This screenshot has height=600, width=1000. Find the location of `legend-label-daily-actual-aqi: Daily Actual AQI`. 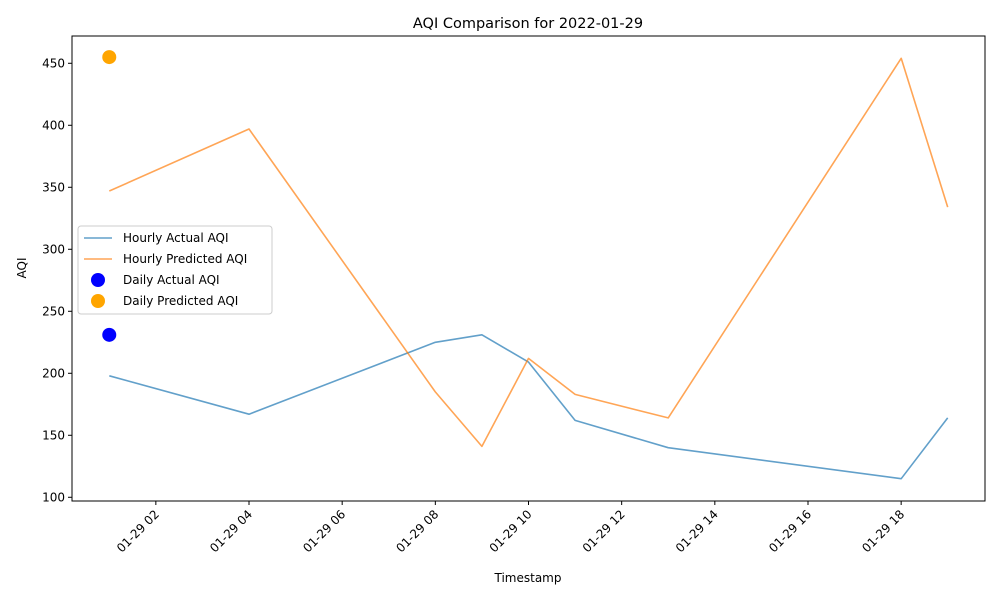

legend-label-daily-actual-aqi: Daily Actual AQI is located at coordinates (171, 280).